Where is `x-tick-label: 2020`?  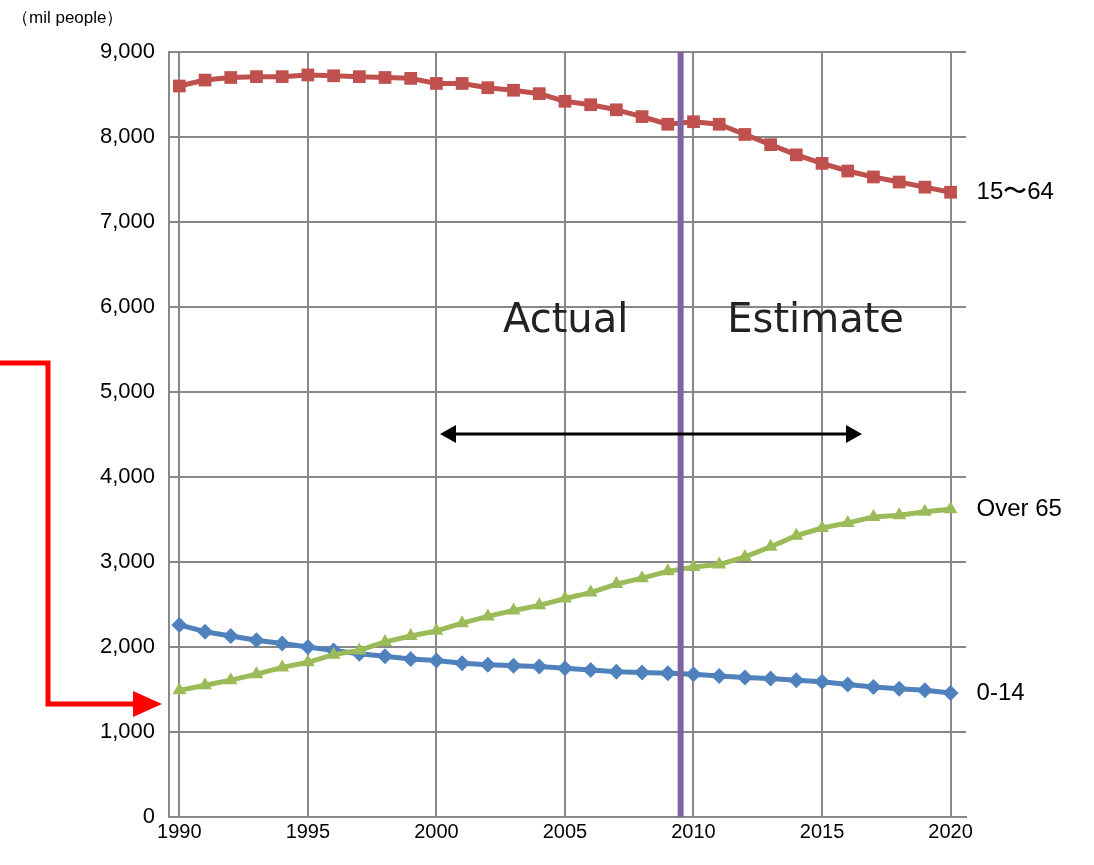
x-tick-label: 2020 is located at coordinates (950, 830).